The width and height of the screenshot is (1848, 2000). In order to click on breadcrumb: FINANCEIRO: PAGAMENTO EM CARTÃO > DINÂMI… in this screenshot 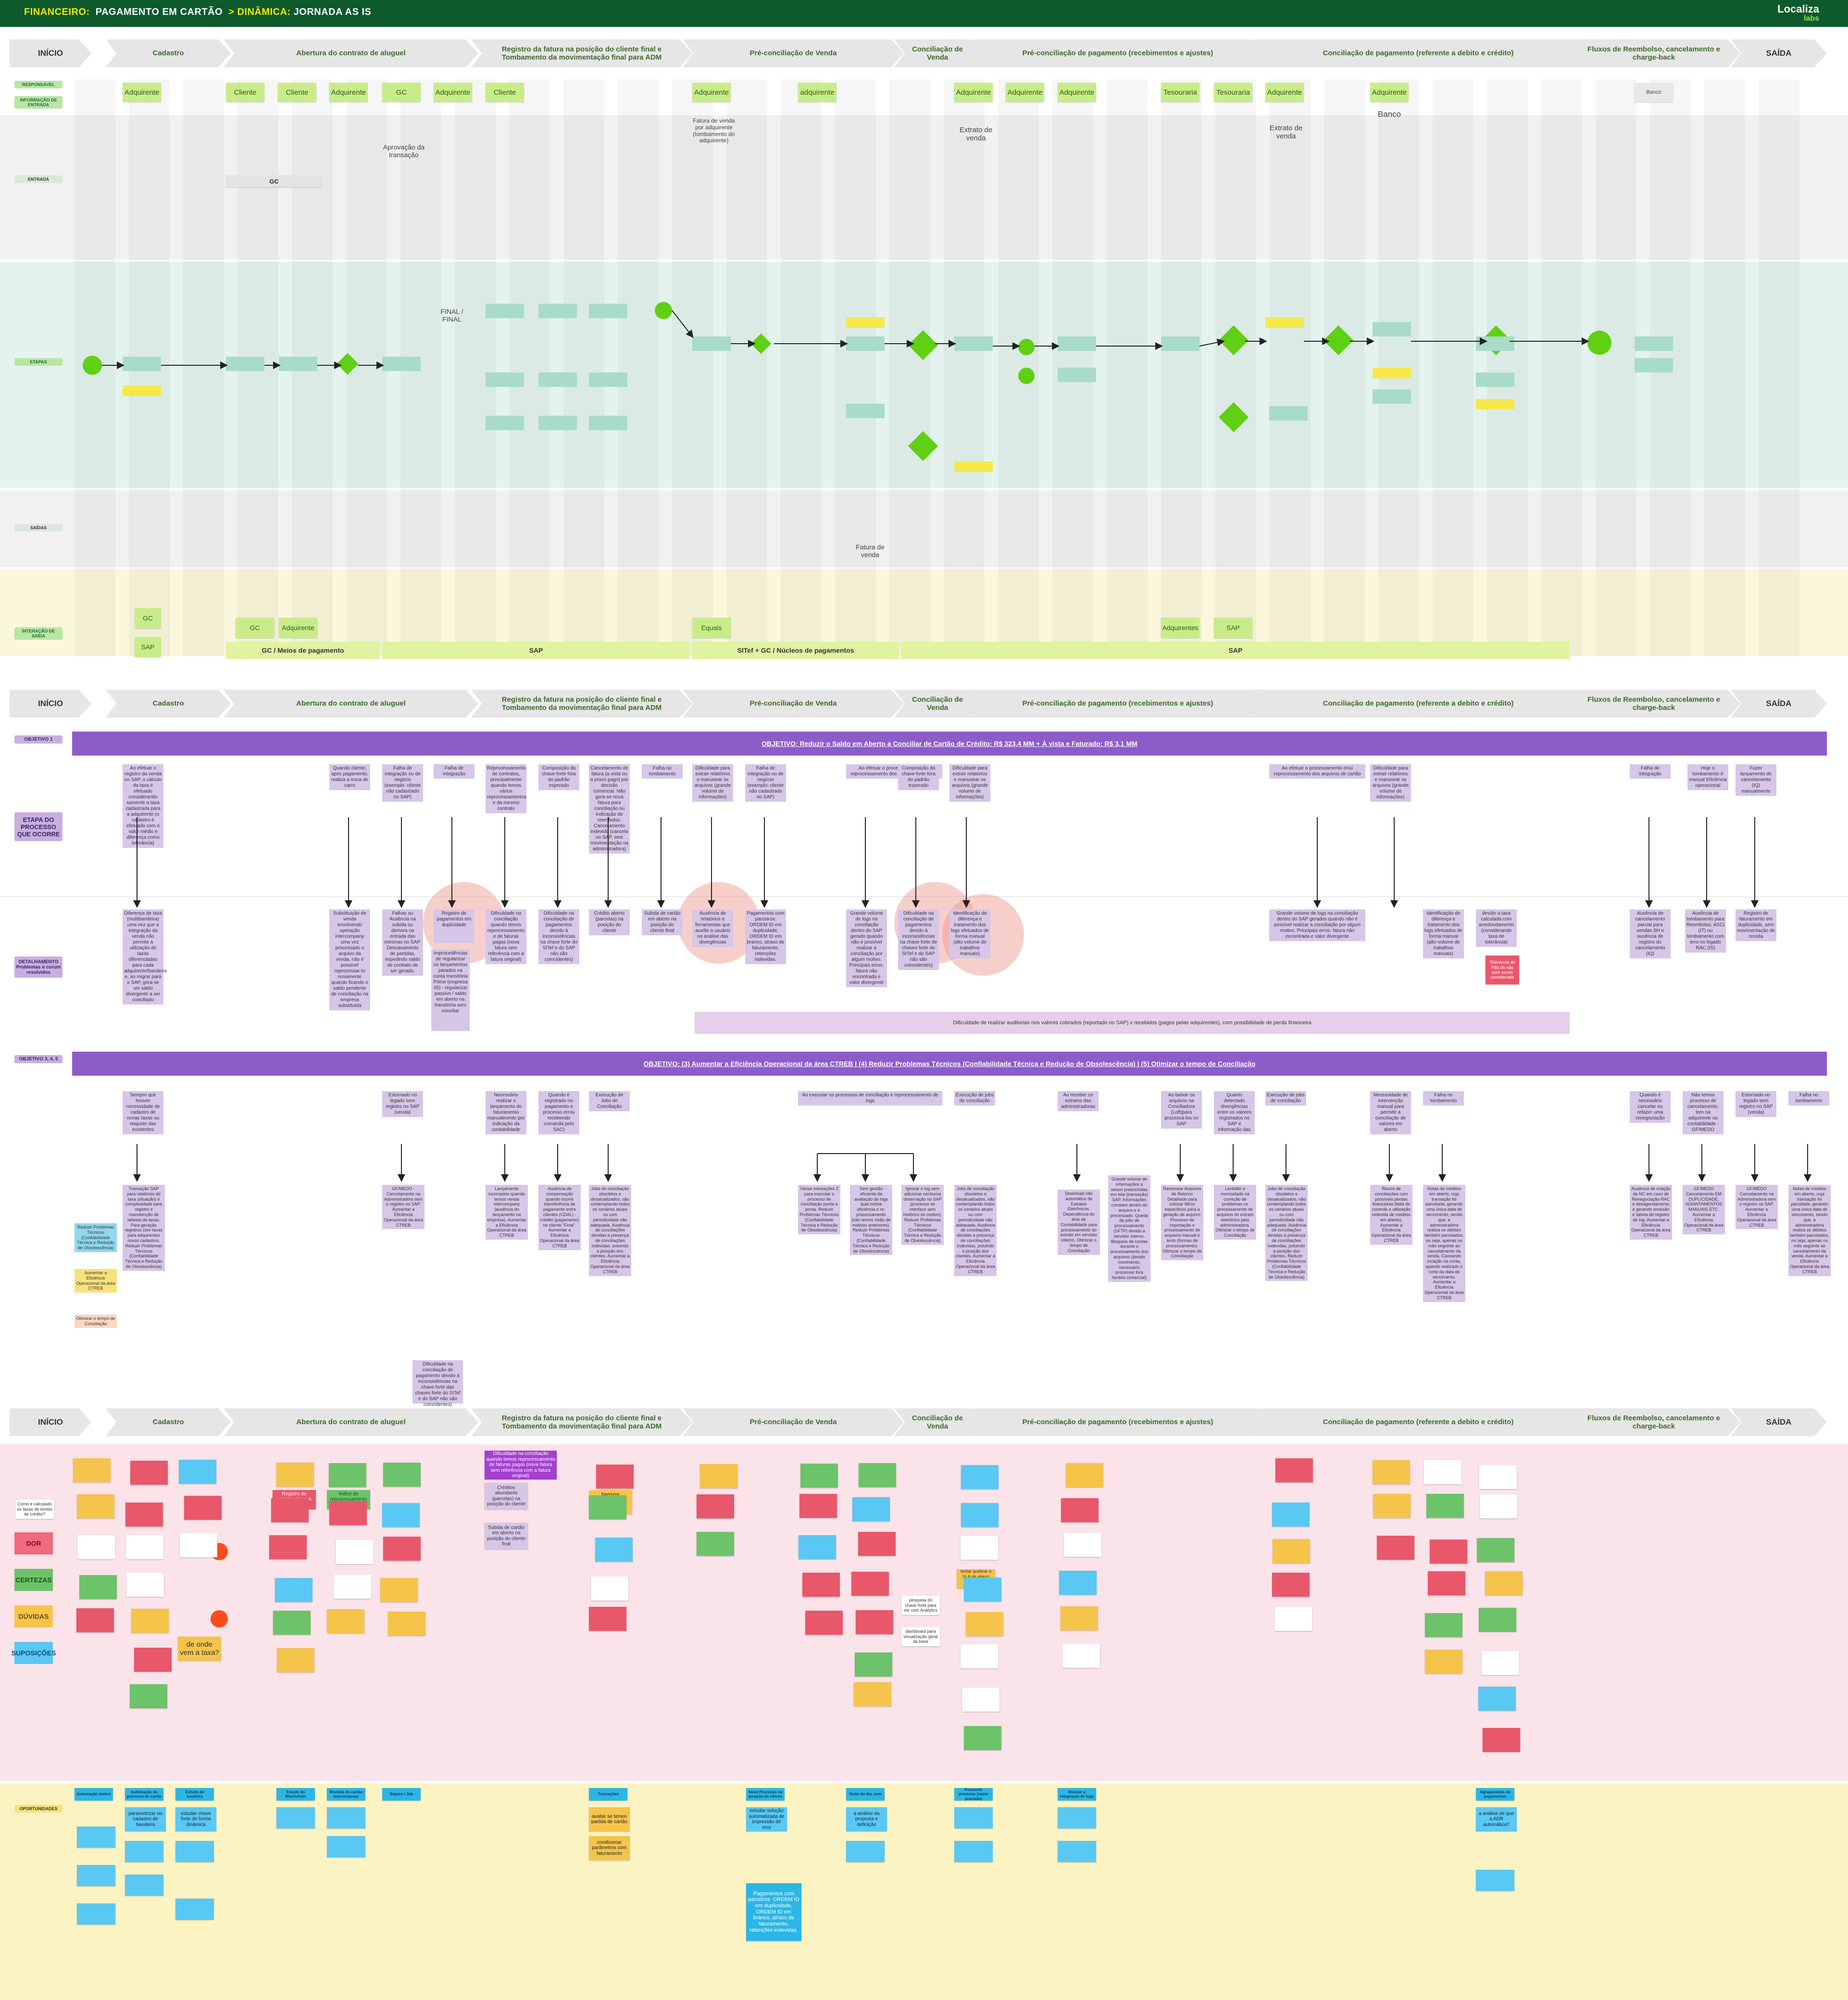, I will do `click(198, 12)`.